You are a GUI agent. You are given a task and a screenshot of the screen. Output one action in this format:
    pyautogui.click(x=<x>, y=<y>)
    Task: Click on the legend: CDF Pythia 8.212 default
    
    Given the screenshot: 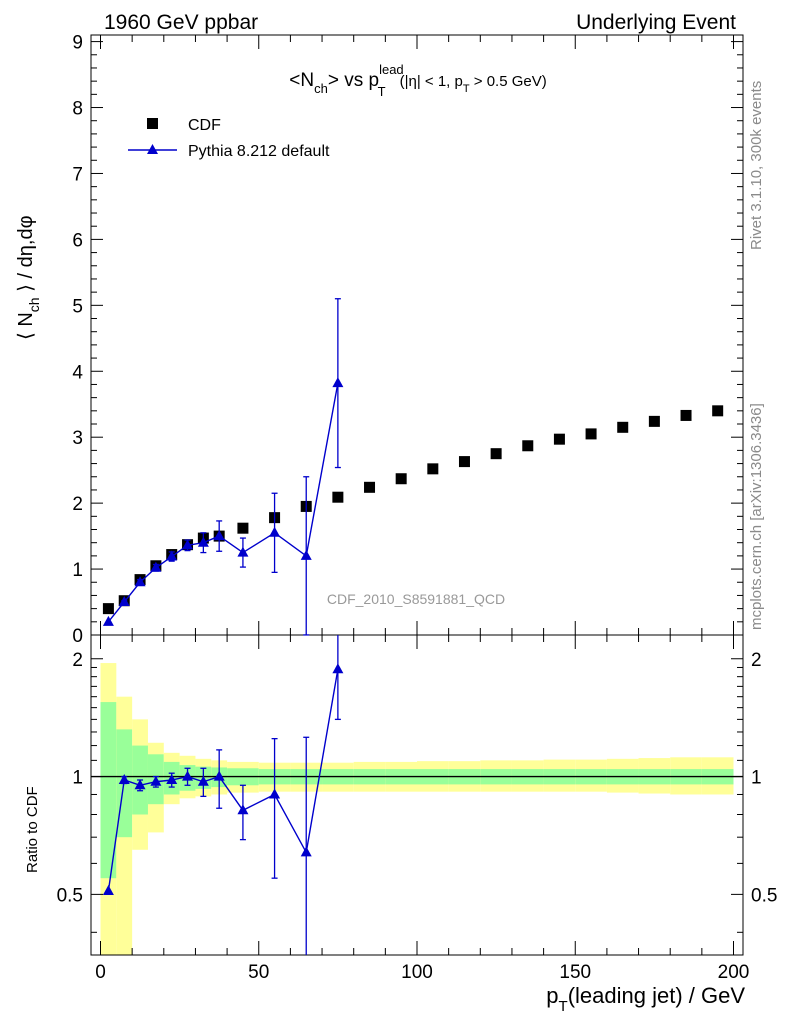 What is the action you would take?
    pyautogui.click(x=229, y=138)
    